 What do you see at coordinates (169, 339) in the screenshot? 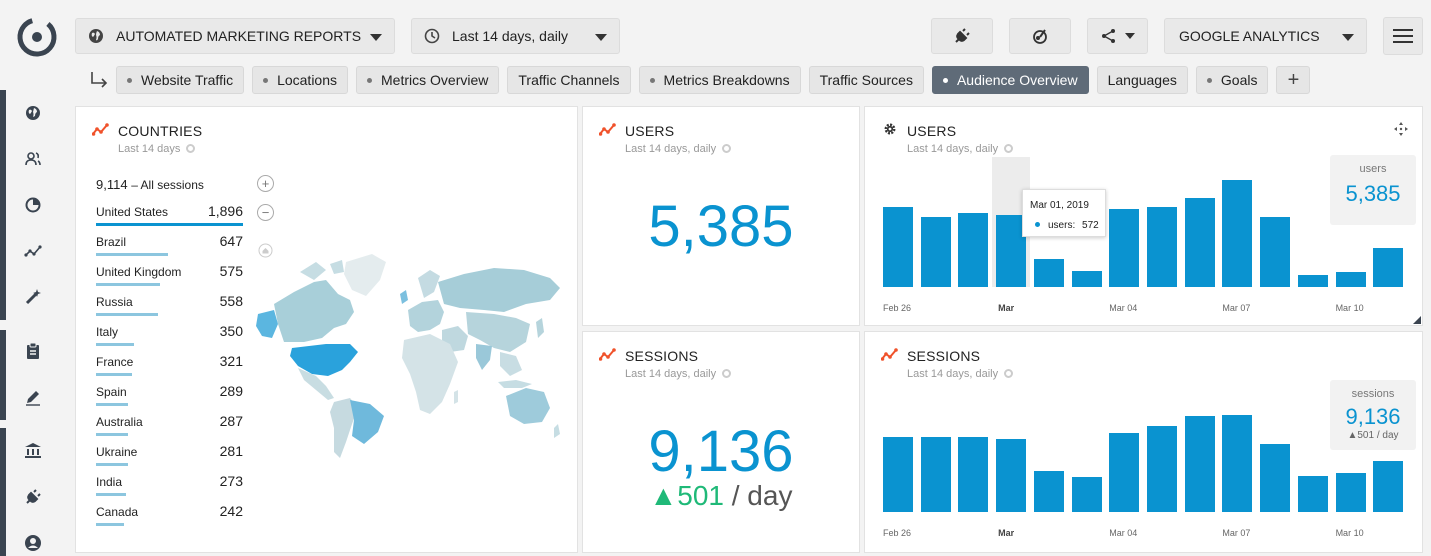
I see `country-row: Italy 350` at bounding box center [169, 339].